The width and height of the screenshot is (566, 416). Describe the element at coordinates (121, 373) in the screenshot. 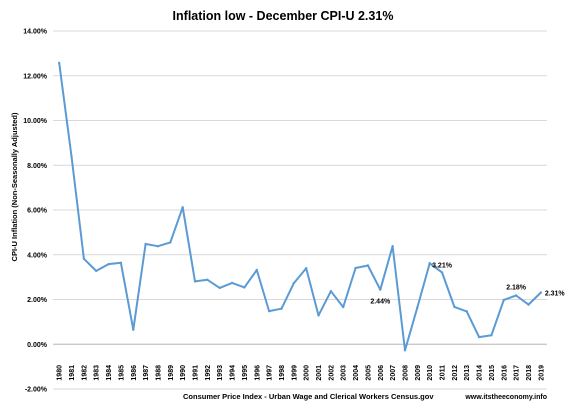

I see `x-tick-label: 1985` at that location.